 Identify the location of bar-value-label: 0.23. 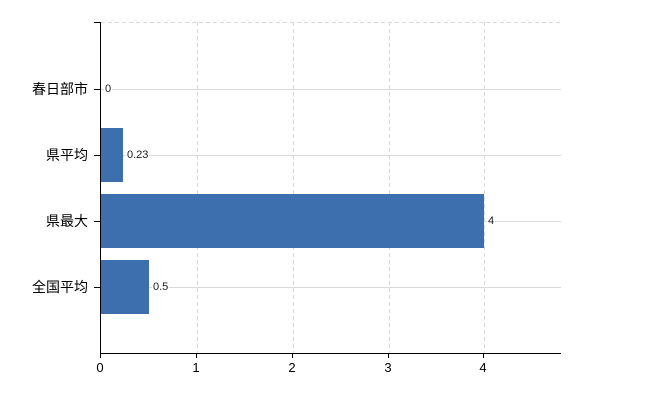
(138, 155).